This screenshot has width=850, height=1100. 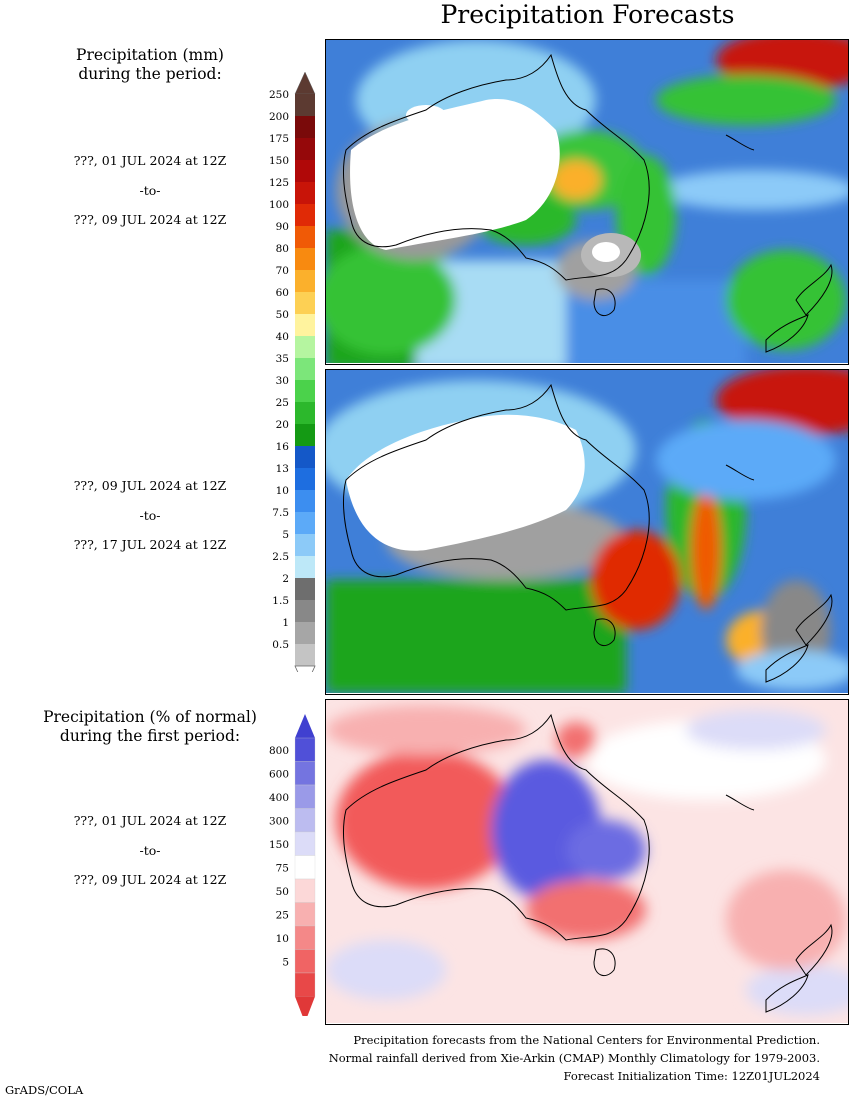 What do you see at coordinates (282, 337) in the screenshot?
I see `amount-colorbar-tick-label: 40` at bounding box center [282, 337].